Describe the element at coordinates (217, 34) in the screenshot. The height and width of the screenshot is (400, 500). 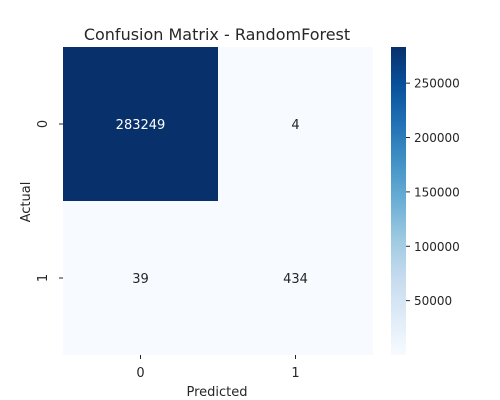
I see `chart-title: Confusion Matrix - RandomForest` at that location.